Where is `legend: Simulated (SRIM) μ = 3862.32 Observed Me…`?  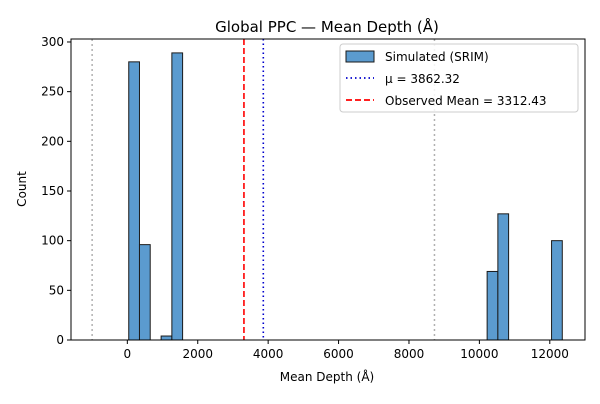 legend: Simulated (SRIM) μ = 3862.32 Observed Me… is located at coordinates (459, 78).